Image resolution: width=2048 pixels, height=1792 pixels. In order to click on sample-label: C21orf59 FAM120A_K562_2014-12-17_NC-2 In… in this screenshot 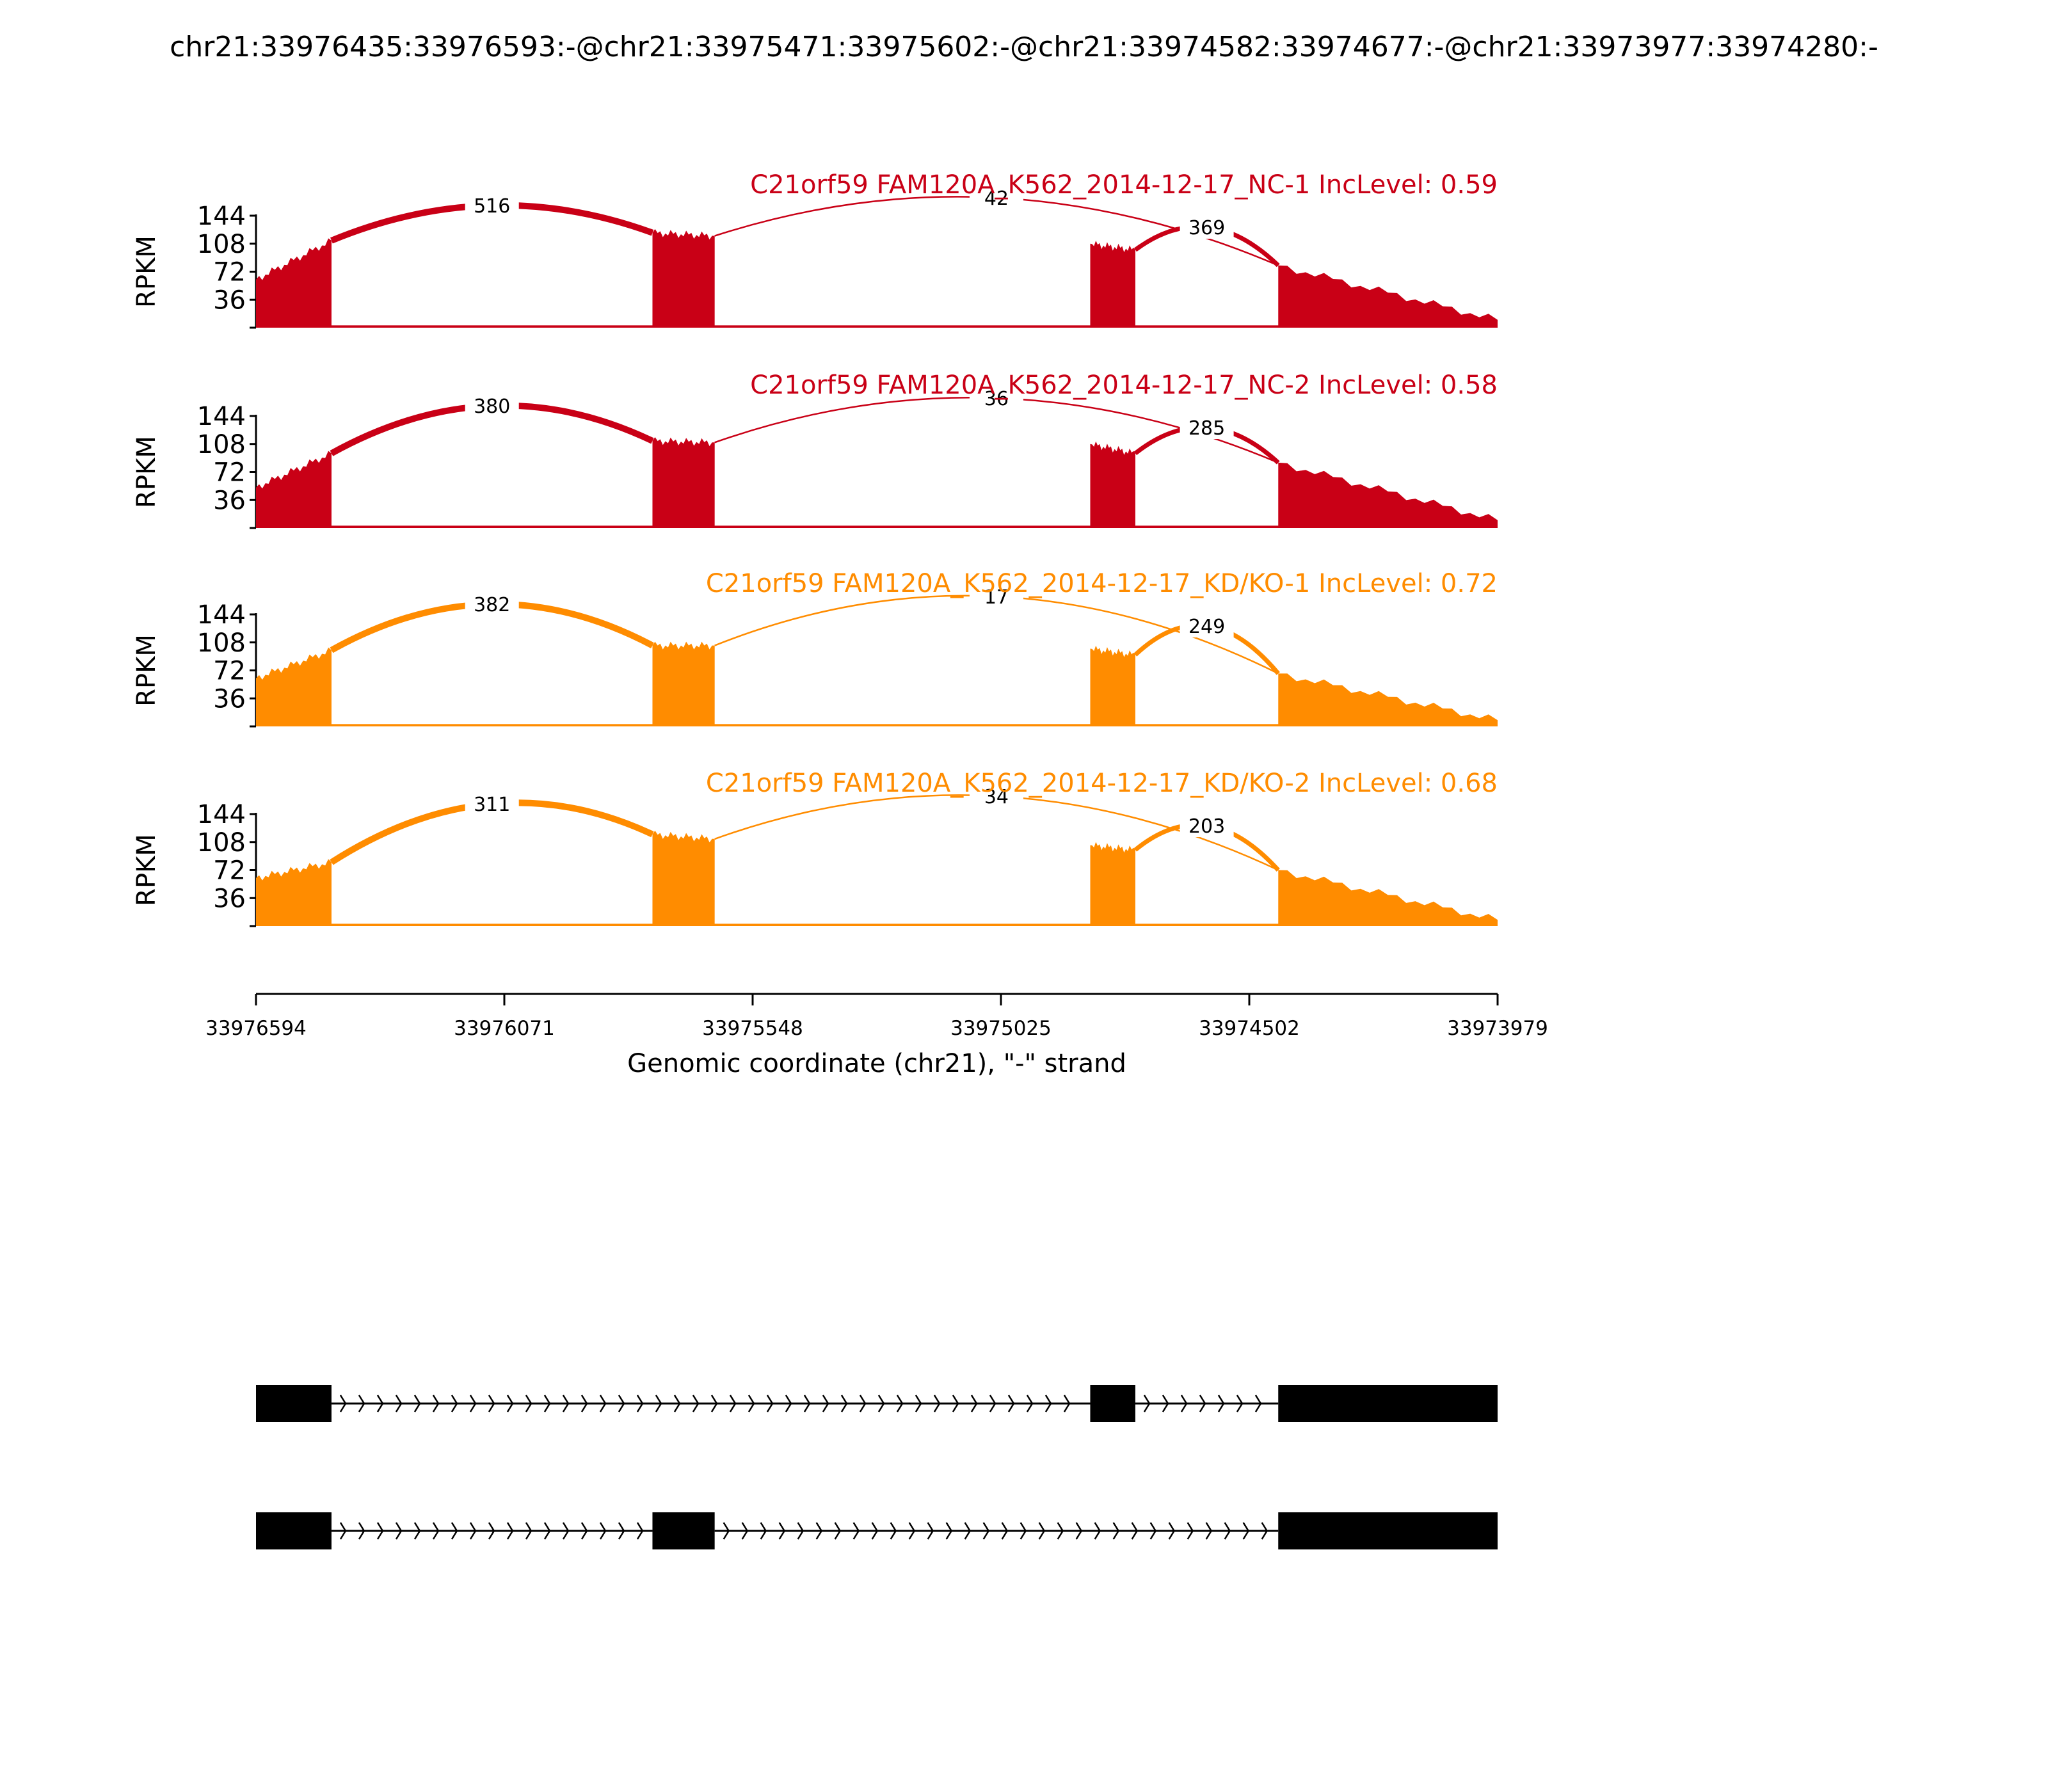, I will do `click(1124, 385)`.